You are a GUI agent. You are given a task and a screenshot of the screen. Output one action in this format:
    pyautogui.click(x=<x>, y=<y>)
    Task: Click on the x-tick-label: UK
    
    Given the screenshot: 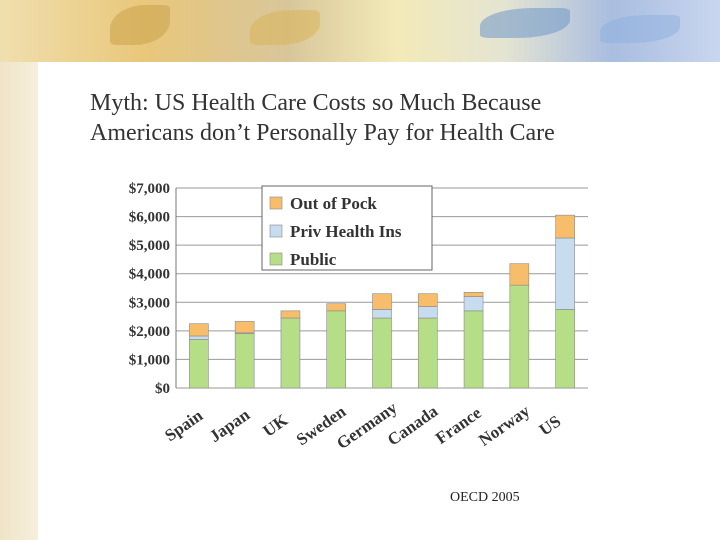 What is the action you would take?
    pyautogui.click(x=275, y=425)
    